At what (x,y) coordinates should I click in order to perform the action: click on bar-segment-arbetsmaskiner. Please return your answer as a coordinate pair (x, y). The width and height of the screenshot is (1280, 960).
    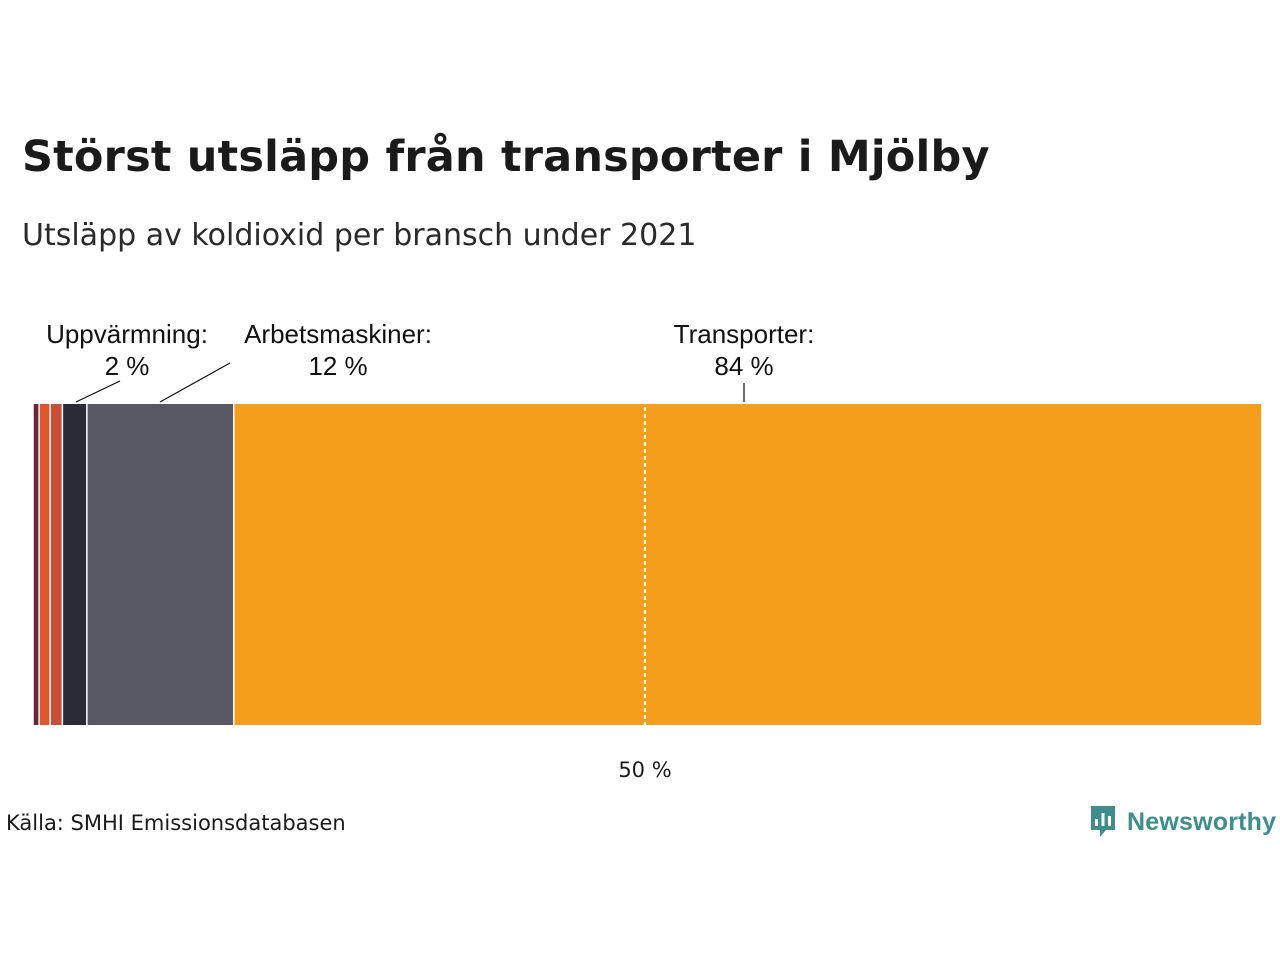
    Looking at the image, I should click on (160, 564).